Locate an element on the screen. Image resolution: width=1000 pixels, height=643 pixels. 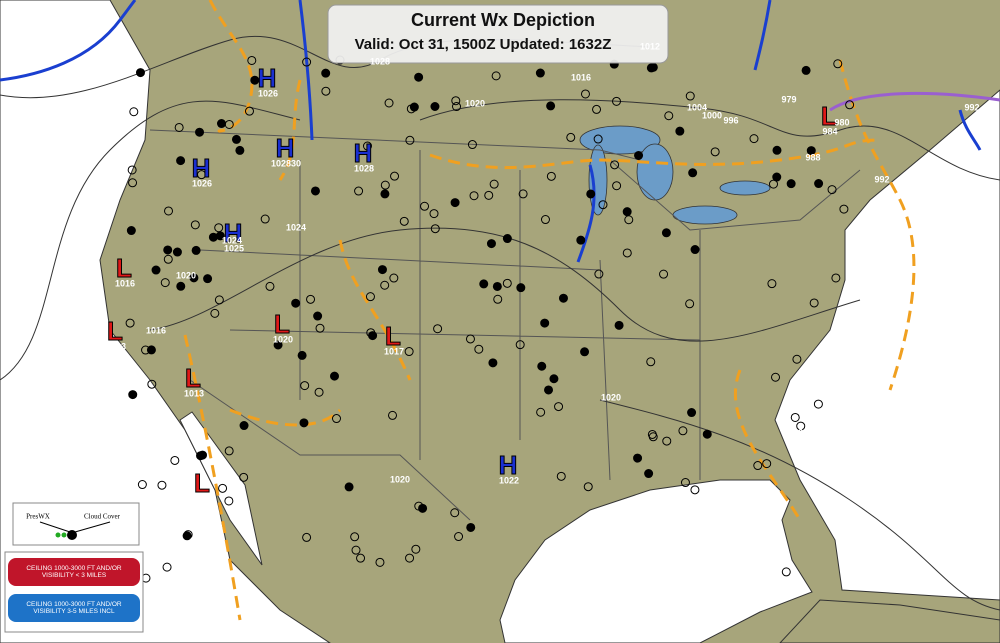
station-legend is located at coordinates (76, 524).